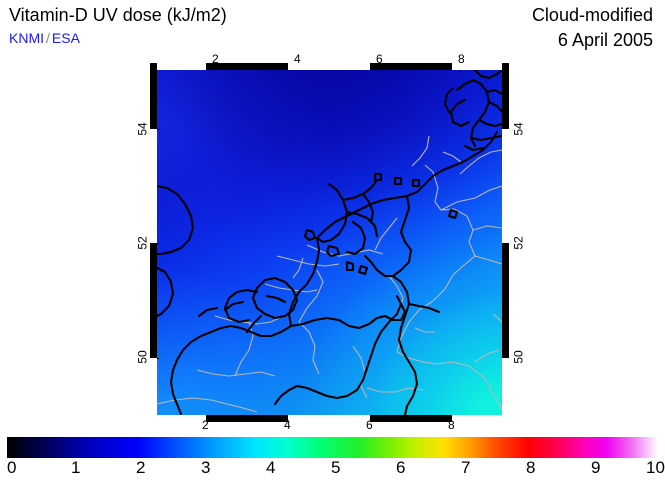 This screenshot has width=665, height=480. I want to click on colorbar-tick-3: 3, so click(206, 467).